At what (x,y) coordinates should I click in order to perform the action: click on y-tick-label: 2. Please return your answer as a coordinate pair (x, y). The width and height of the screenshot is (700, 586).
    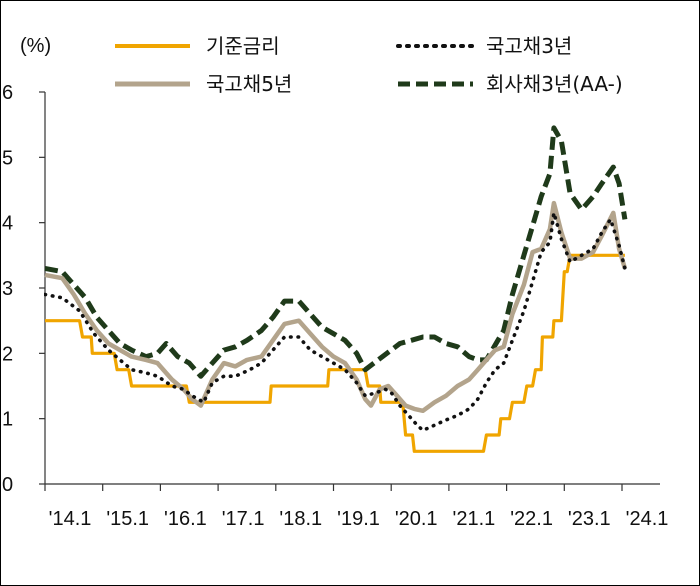
    Looking at the image, I should click on (7, 354).